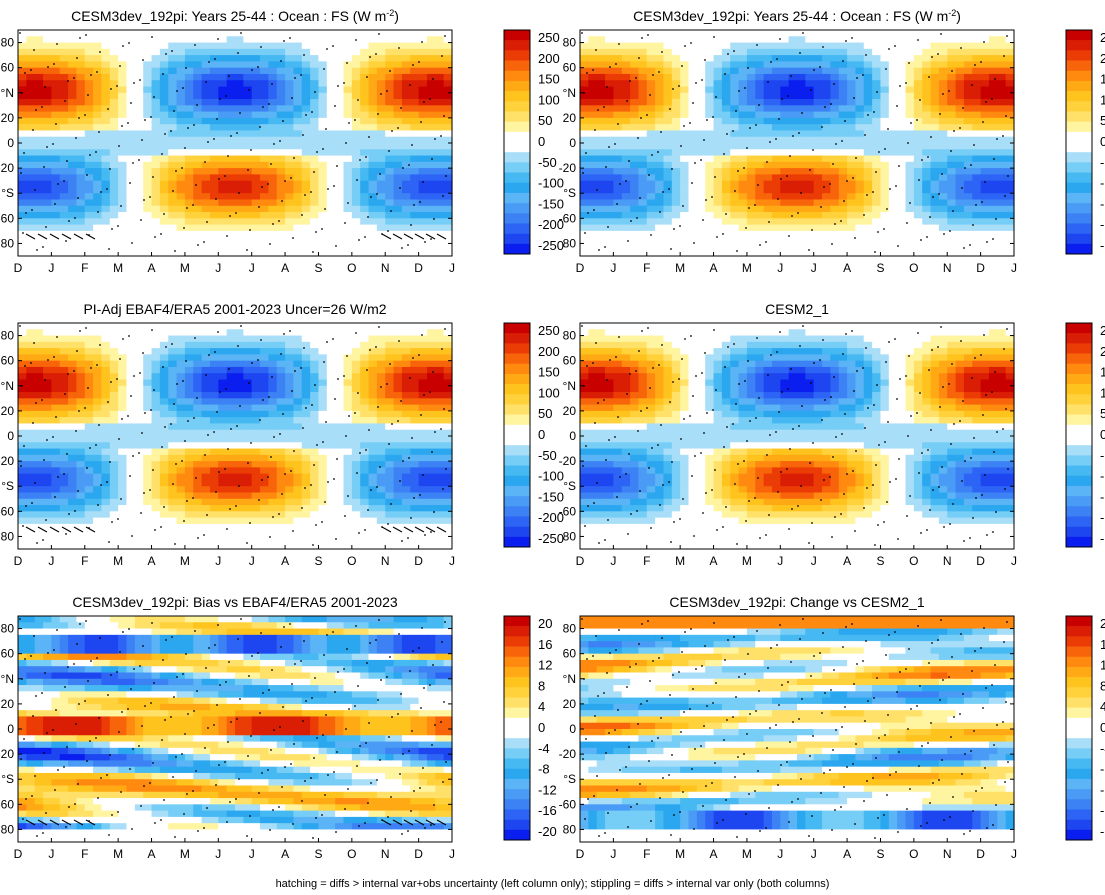 The height and width of the screenshot is (895, 1105). Describe the element at coordinates (8, 243) in the screenshot. I see `y-tick-label: 80` at that location.